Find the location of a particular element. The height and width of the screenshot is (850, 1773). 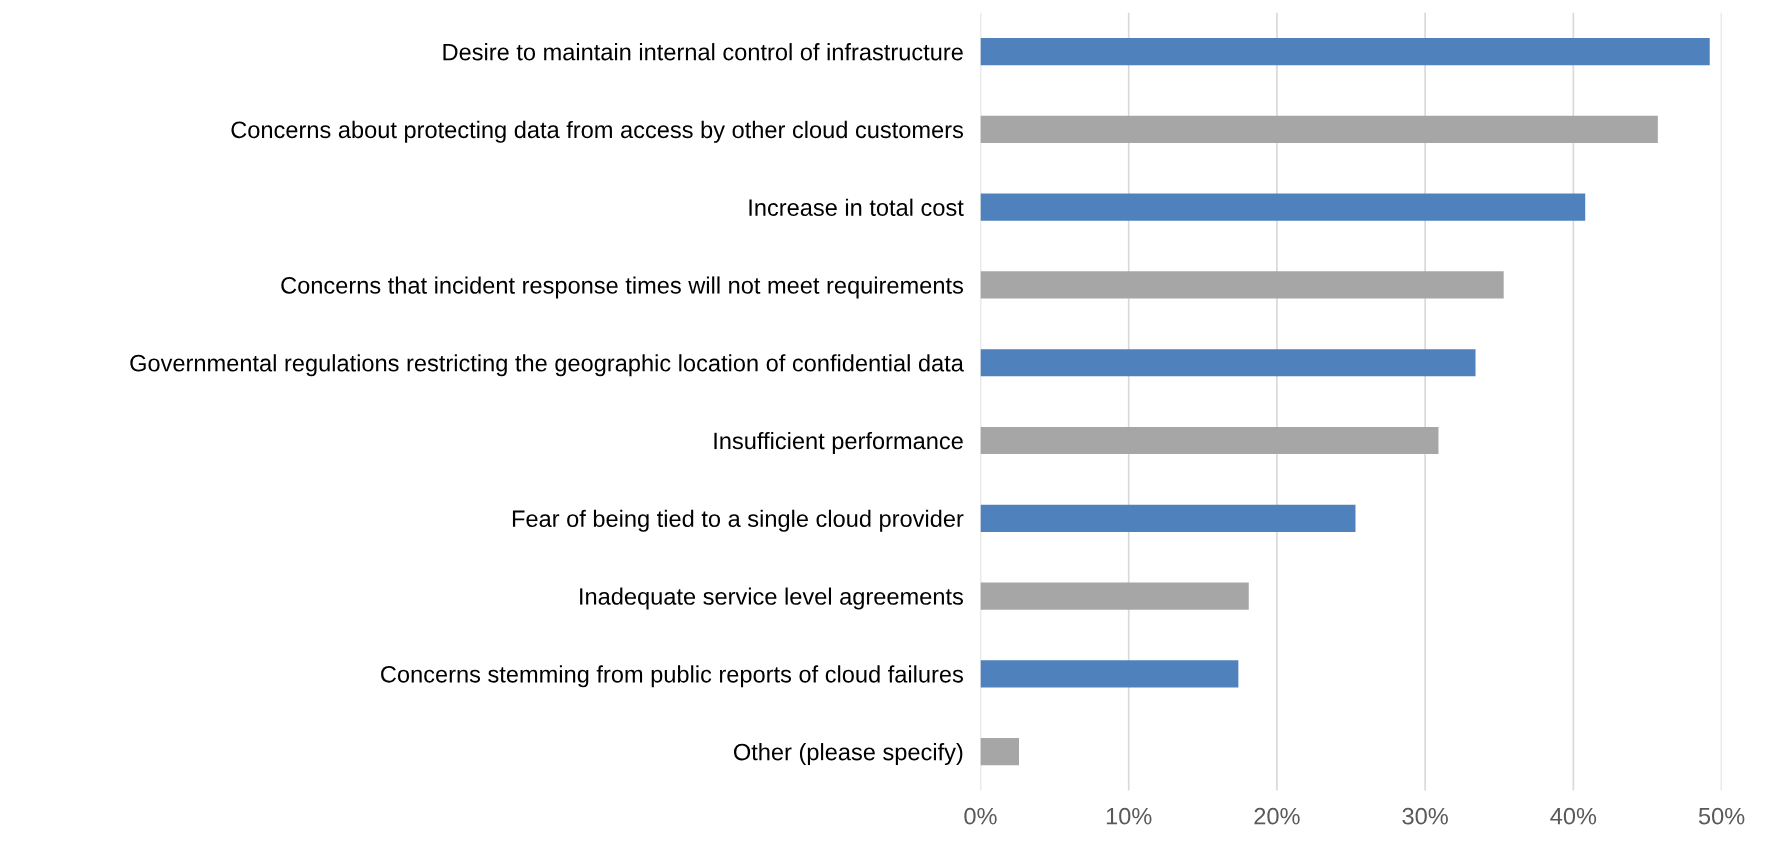

x-tick-label: 50% is located at coordinates (1721, 816).